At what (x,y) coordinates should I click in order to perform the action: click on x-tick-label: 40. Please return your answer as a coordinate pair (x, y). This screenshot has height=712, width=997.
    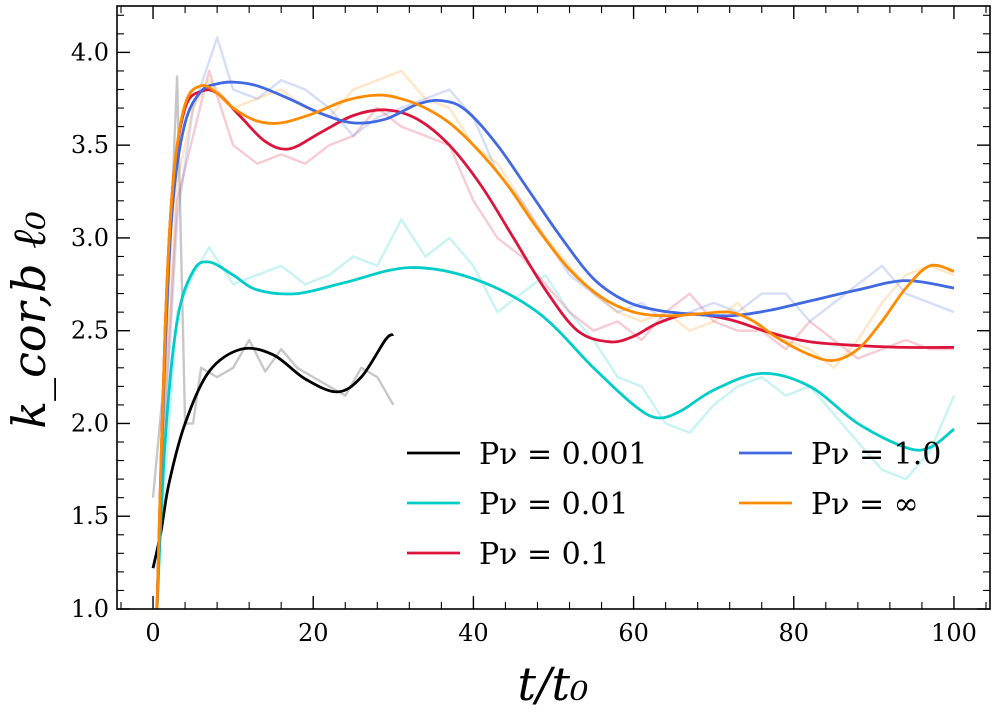
    Looking at the image, I should click on (473, 633).